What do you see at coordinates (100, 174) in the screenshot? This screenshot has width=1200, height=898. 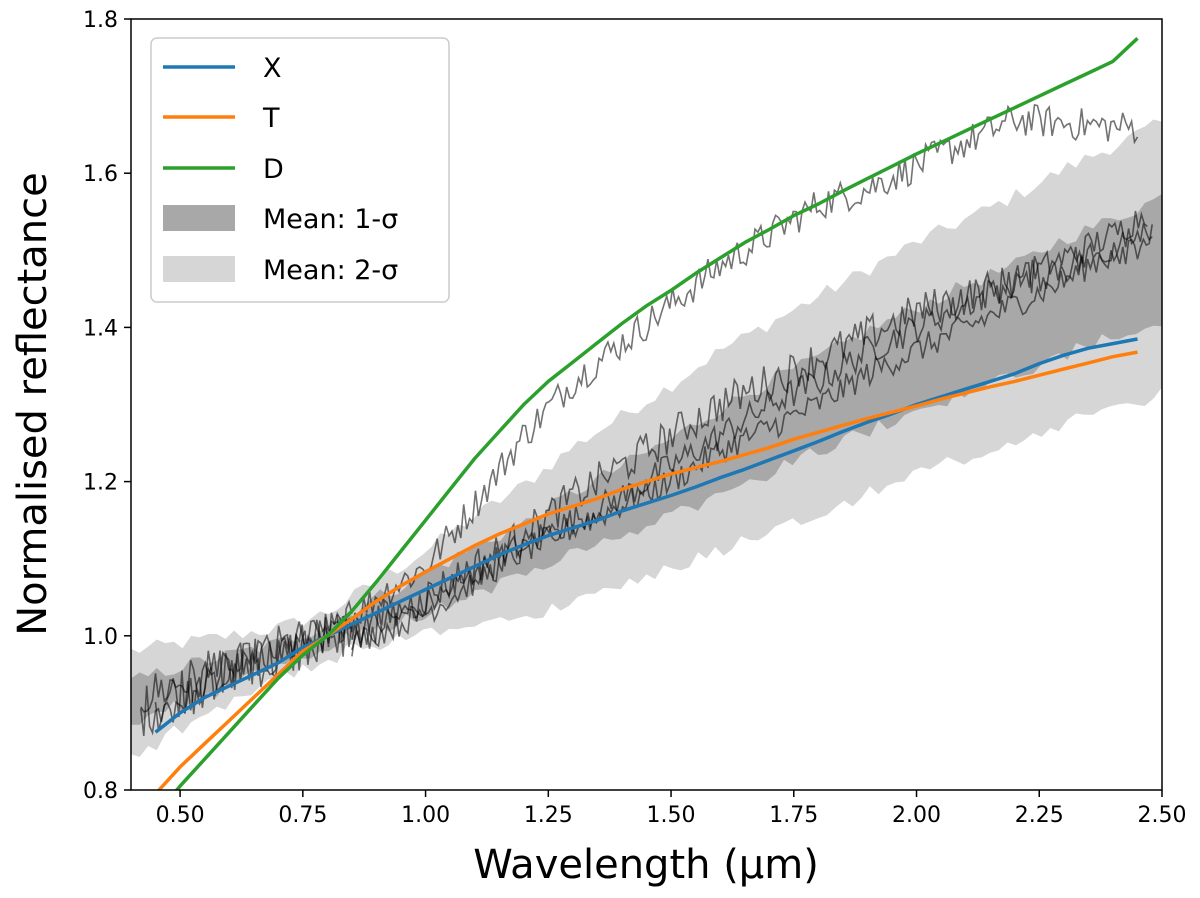 I see `y-tick-label: 1.6` at bounding box center [100, 174].